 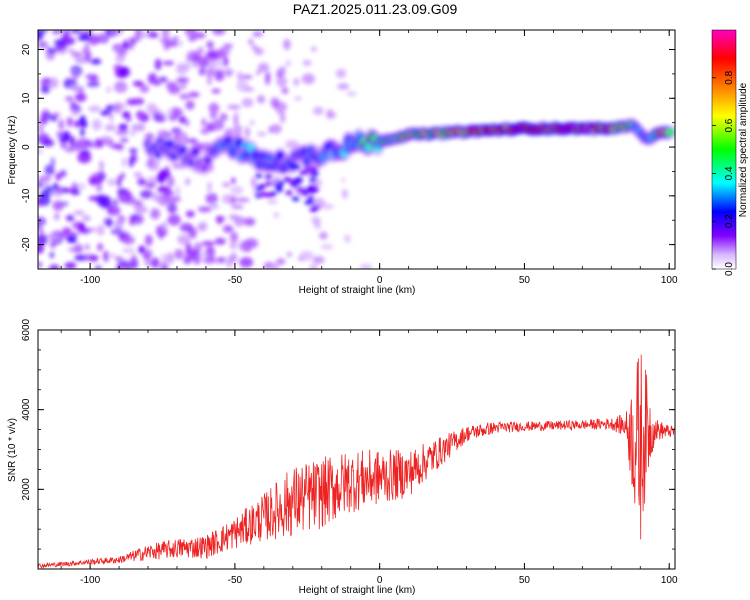 What do you see at coordinates (724, 149) in the screenshot?
I see `colorbar-gradient` at bounding box center [724, 149].